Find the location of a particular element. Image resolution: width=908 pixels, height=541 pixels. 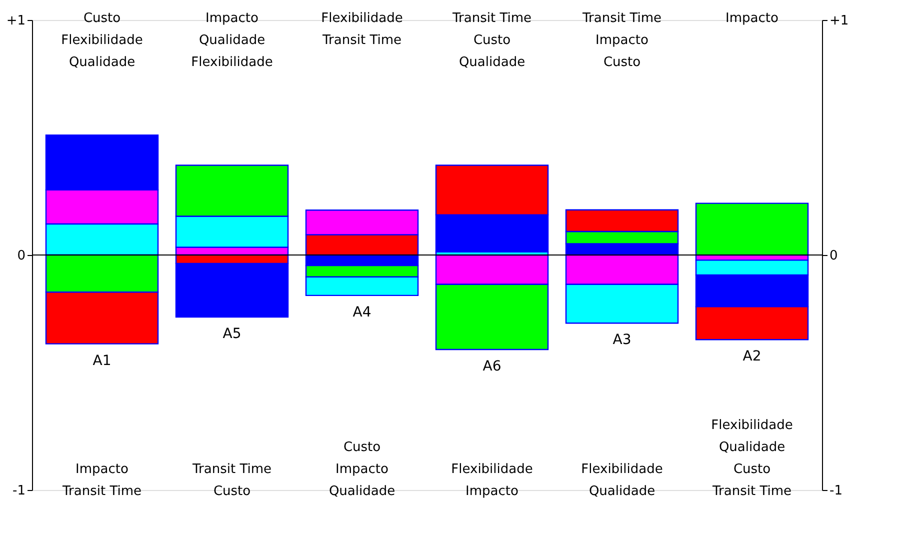

y-tick-label: -1 is located at coordinates (19, 491).